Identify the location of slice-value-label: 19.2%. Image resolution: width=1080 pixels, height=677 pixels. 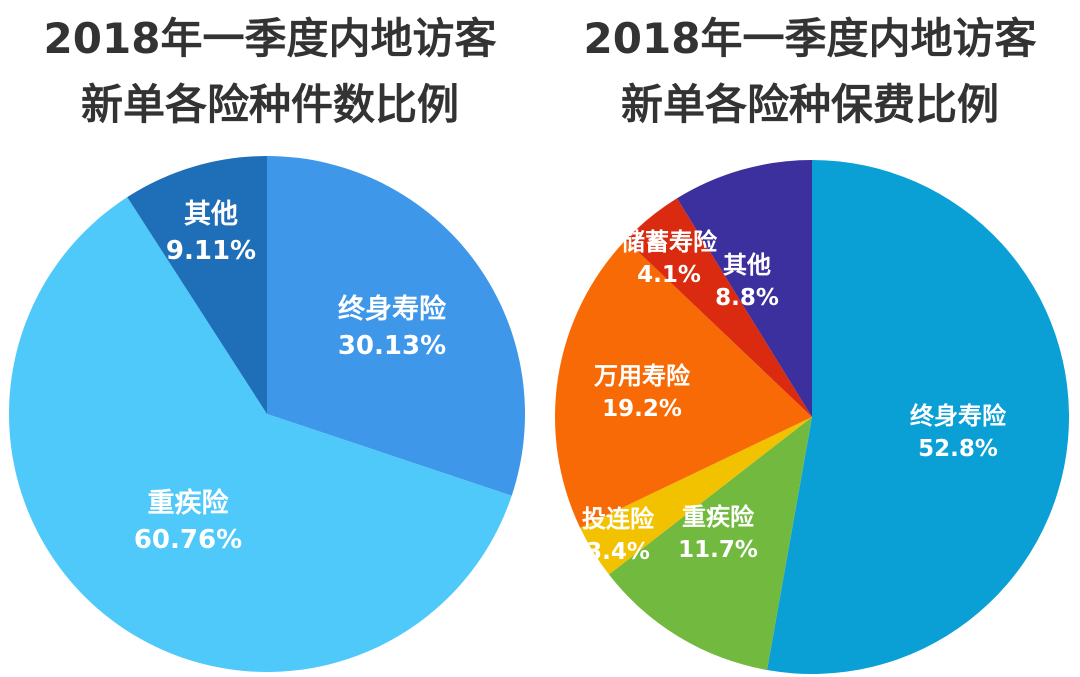
(642, 409).